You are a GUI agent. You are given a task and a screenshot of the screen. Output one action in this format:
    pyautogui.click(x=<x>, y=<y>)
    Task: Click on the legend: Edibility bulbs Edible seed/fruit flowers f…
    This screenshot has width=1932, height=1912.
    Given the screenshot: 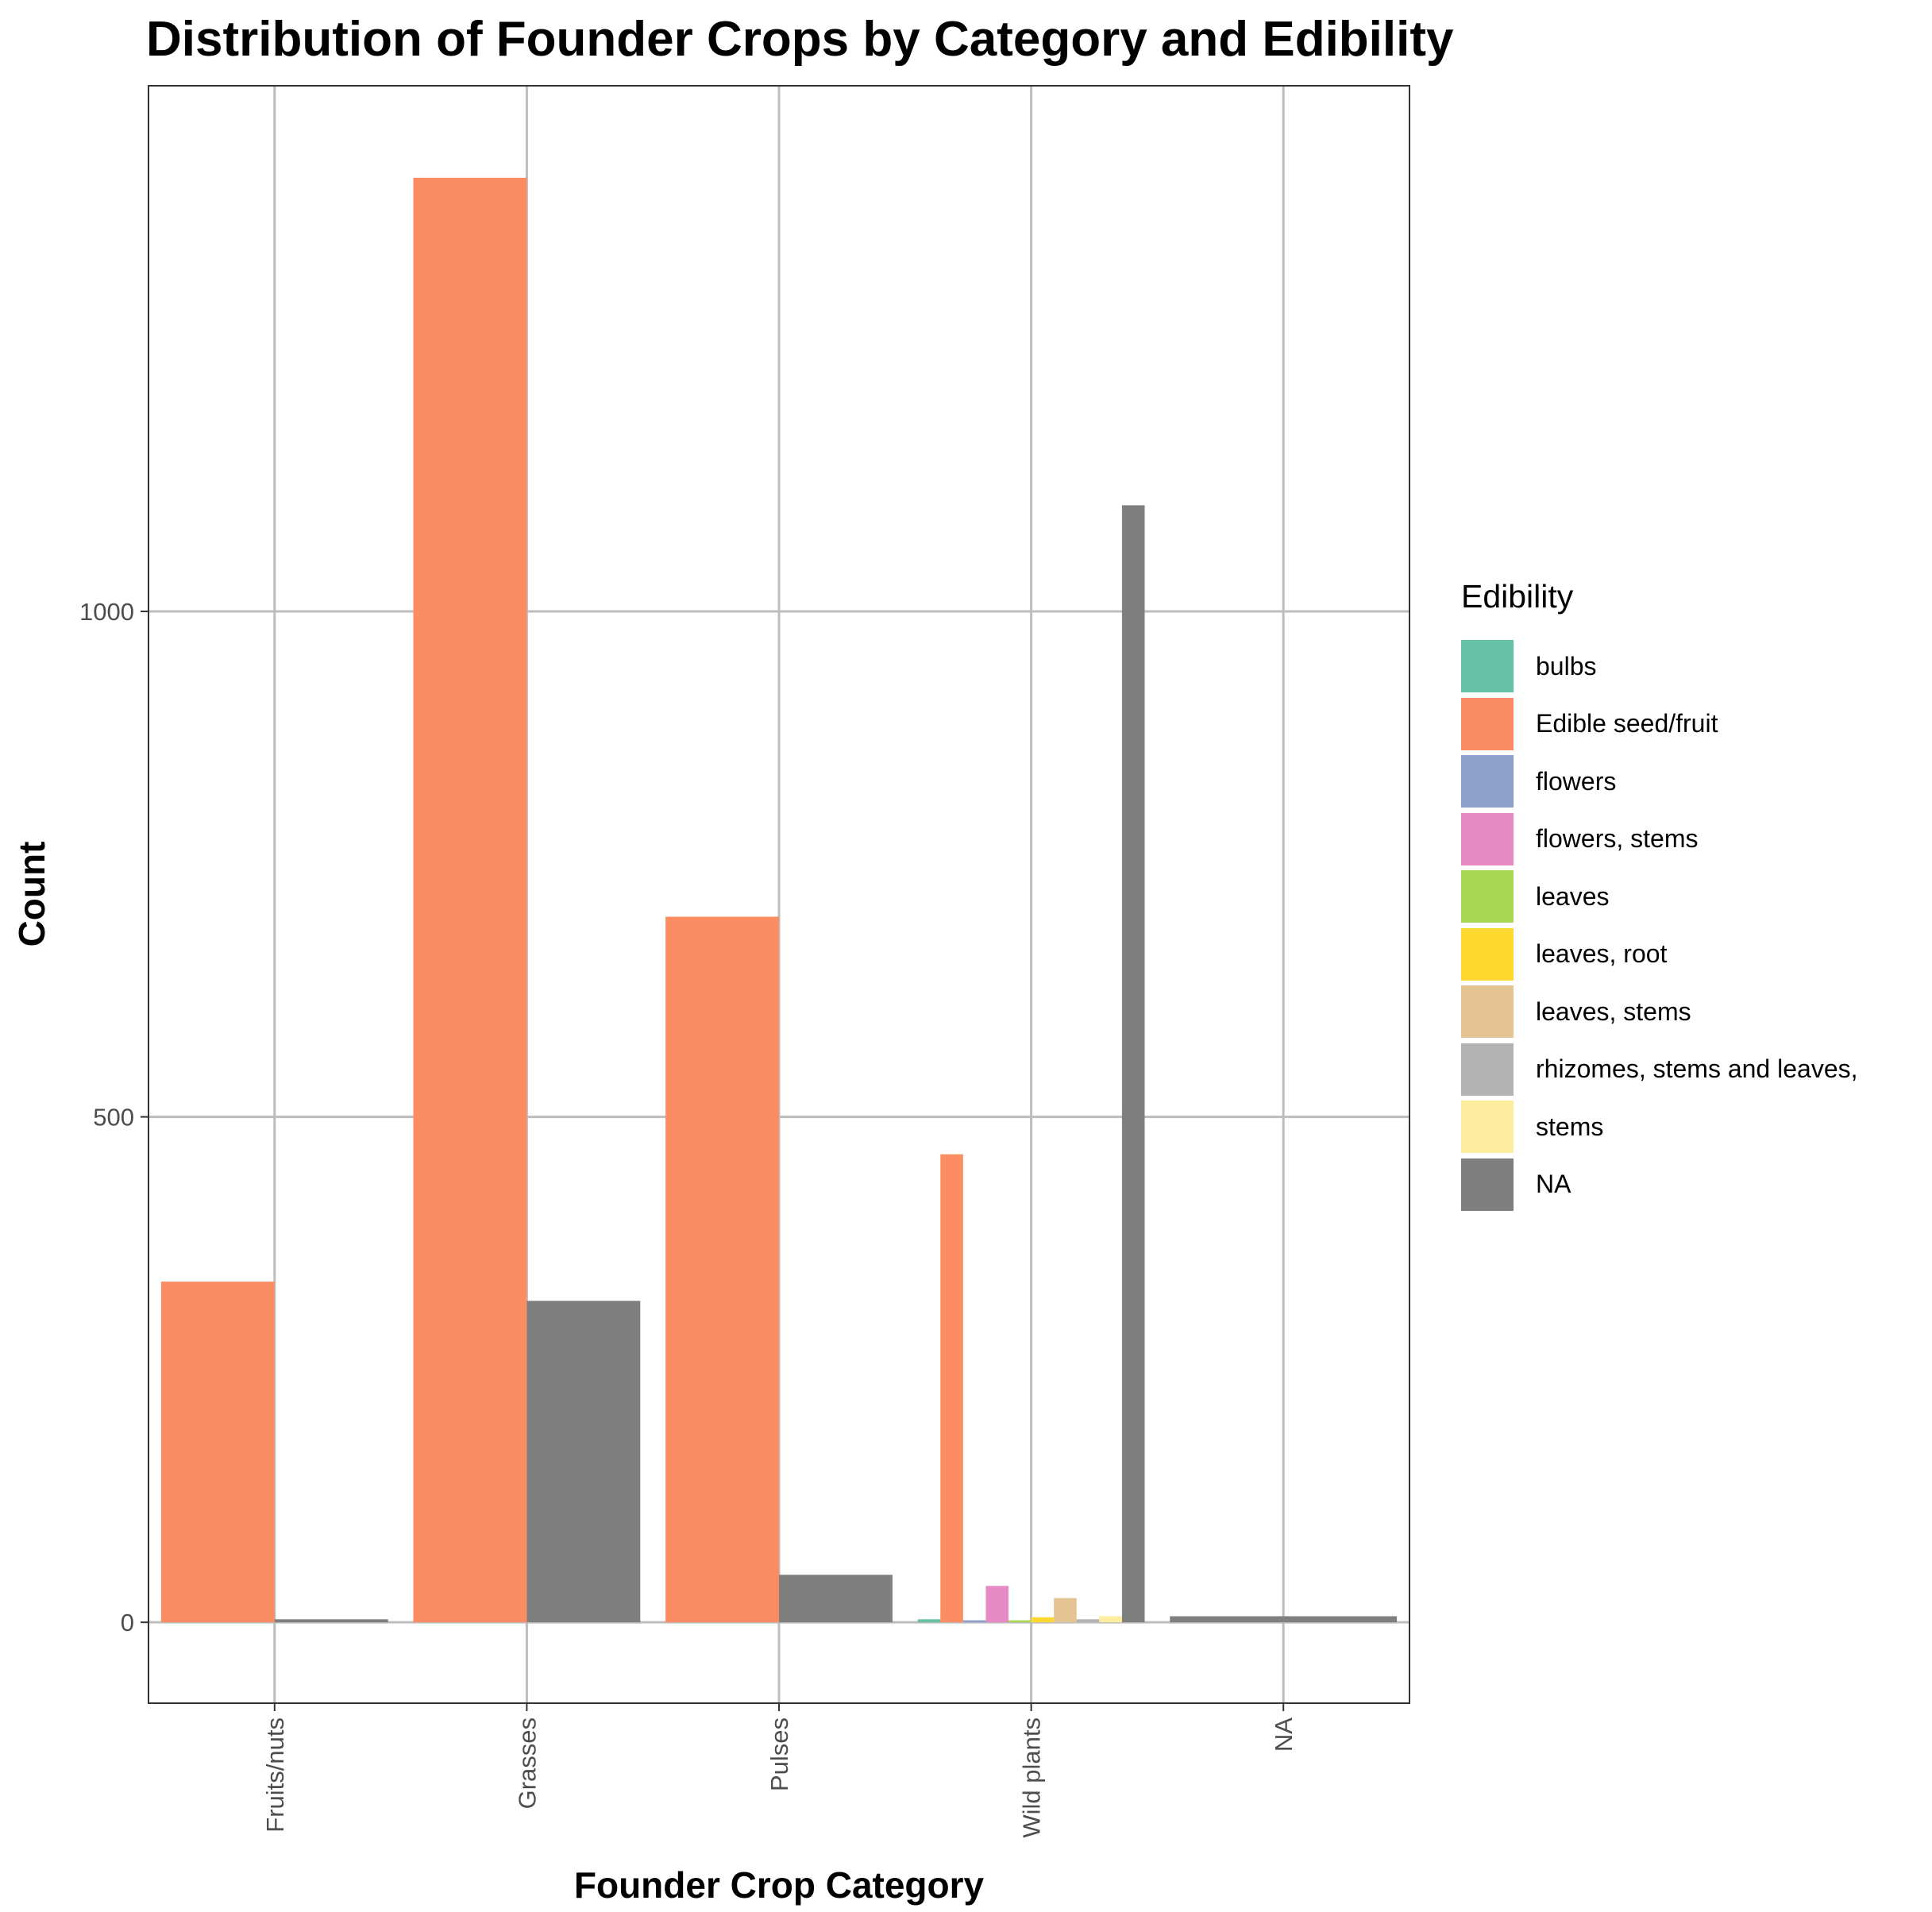 What is the action you would take?
    pyautogui.click(x=1659, y=895)
    